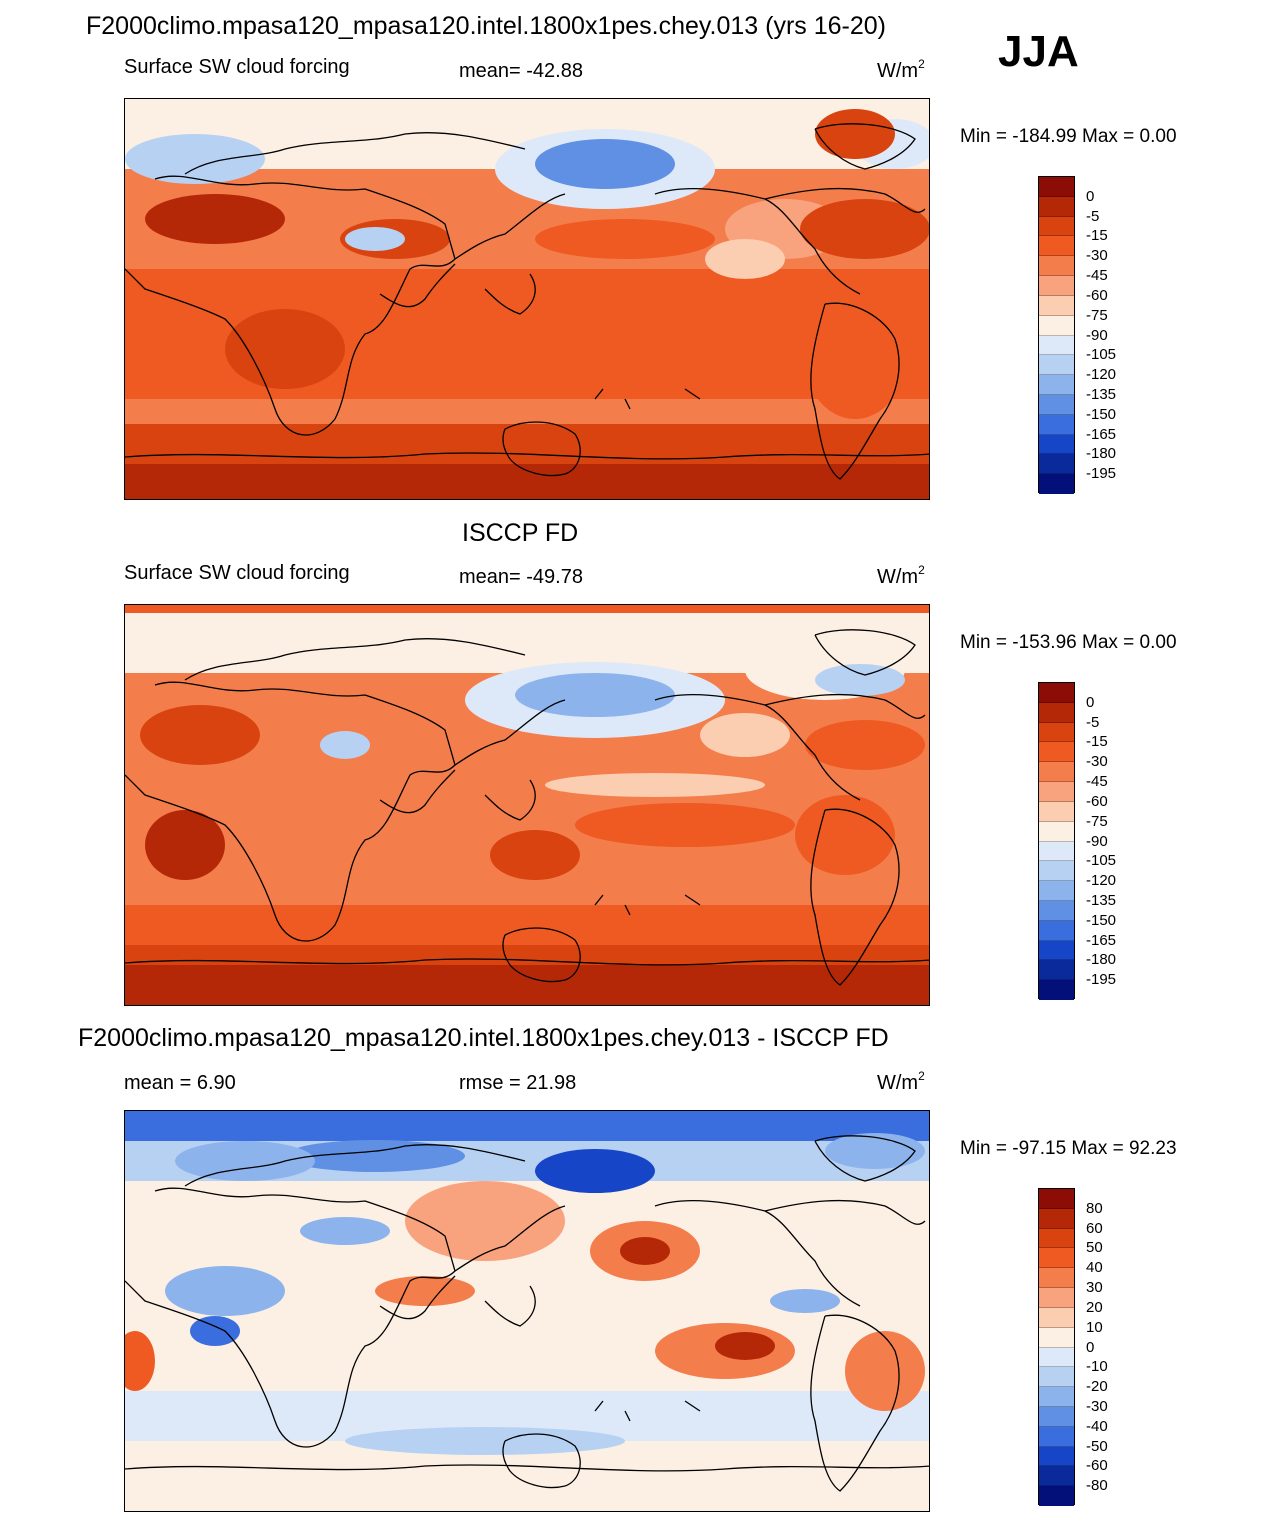  I want to click on colorbar-tick-label: -135, so click(1101, 394).